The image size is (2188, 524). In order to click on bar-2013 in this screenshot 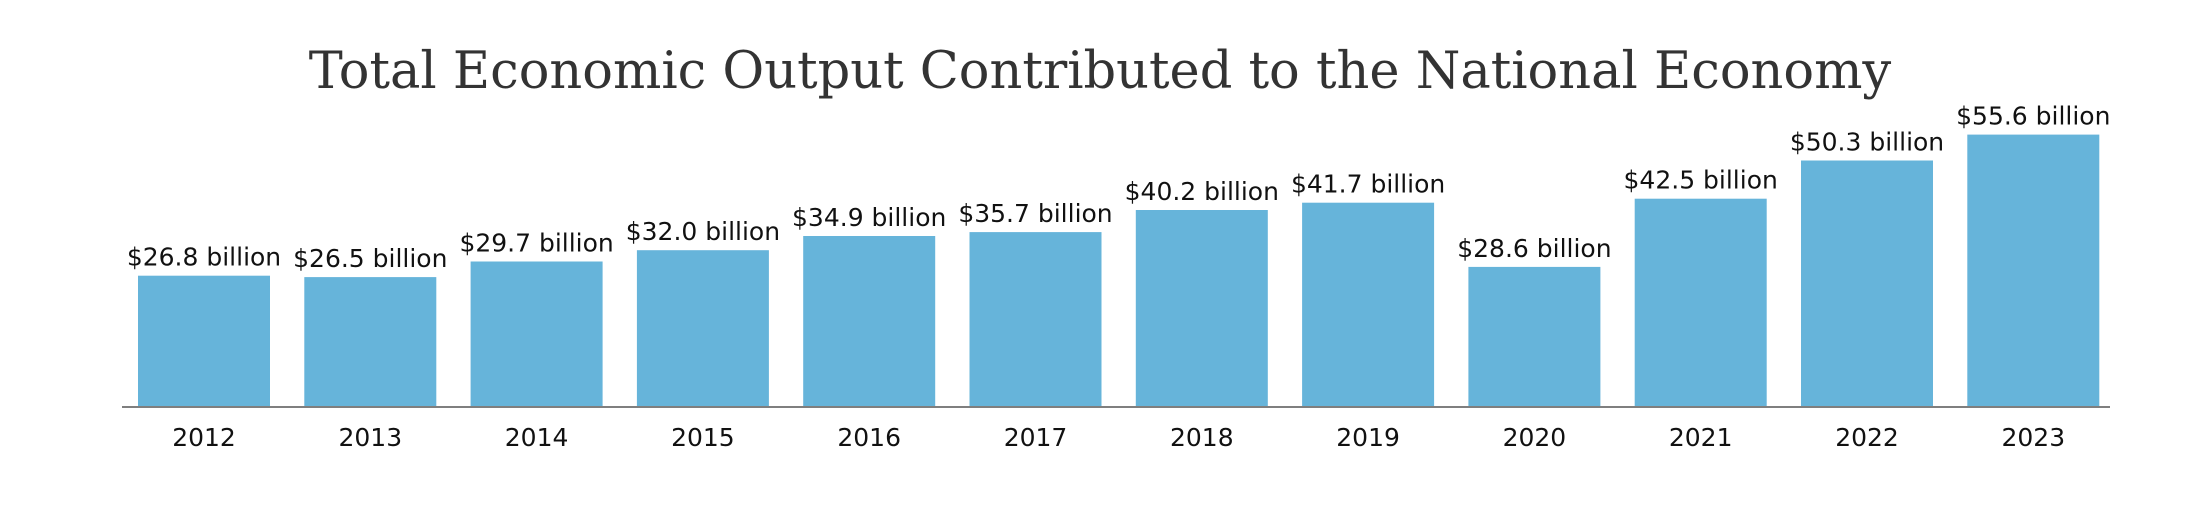, I will do `click(370, 342)`.